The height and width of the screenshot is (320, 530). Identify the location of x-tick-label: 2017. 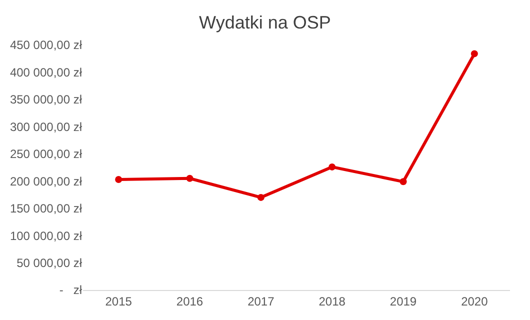
(261, 301).